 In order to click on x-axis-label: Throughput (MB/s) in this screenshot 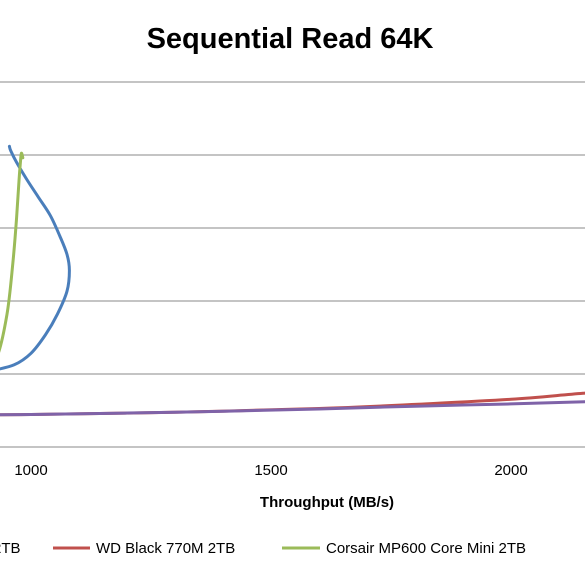, I will do `click(327, 502)`.